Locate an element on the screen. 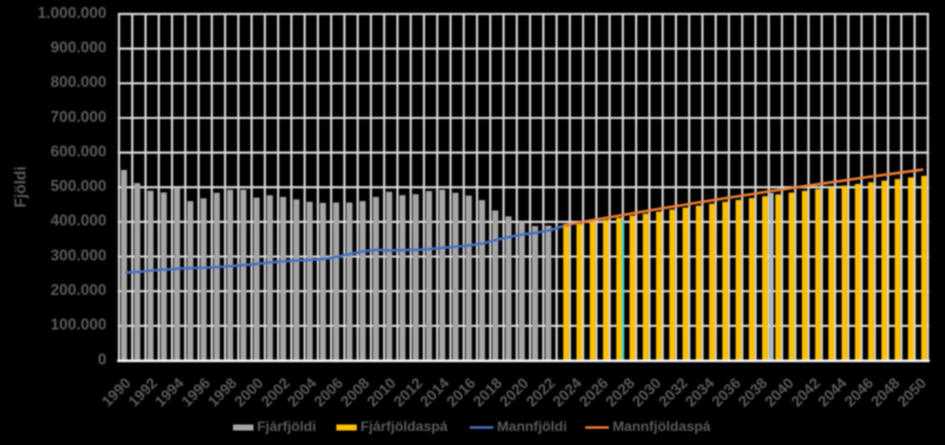 This screenshot has height=445, width=945. svg-text: 400.000 is located at coordinates (78, 221).